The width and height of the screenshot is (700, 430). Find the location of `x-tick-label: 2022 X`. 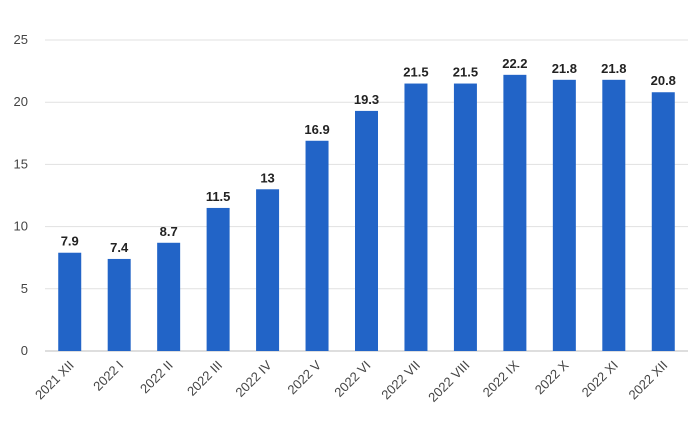

x-tick-label: 2022 X is located at coordinates (552, 377).